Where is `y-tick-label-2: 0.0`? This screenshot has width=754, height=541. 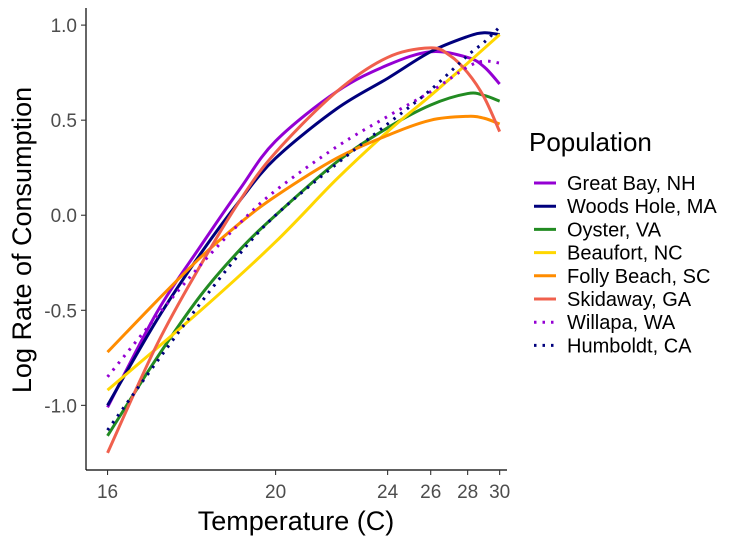
y-tick-label-2: 0.0 is located at coordinates (64, 216).